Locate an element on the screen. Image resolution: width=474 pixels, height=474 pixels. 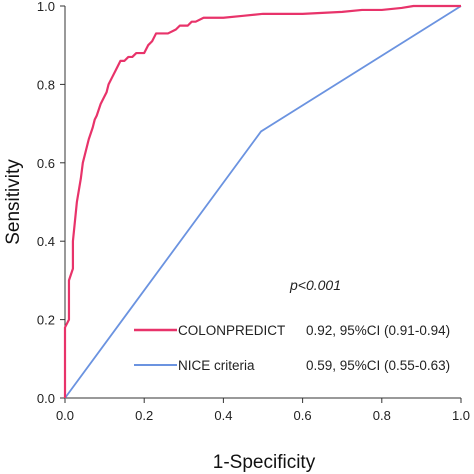
legend-stat-nice: 0.59, 95%CI (0.55-0.63) is located at coordinates (378, 365).